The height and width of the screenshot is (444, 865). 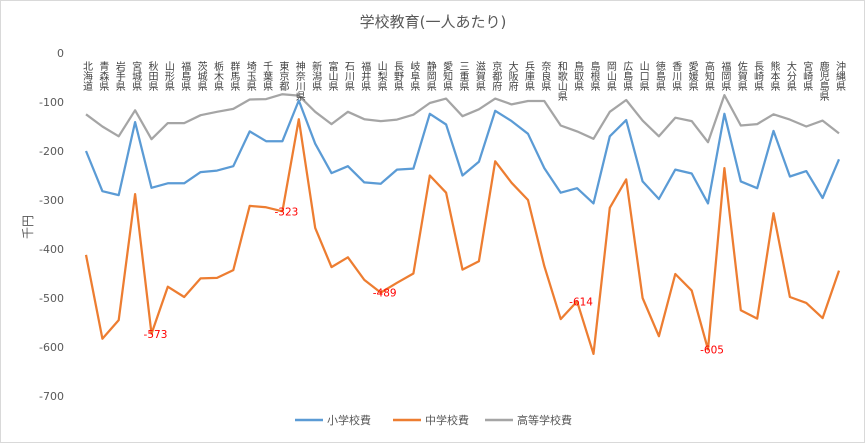 What do you see at coordinates (287, 212) in the screenshot?
I see `data-label: -323` at bounding box center [287, 212].